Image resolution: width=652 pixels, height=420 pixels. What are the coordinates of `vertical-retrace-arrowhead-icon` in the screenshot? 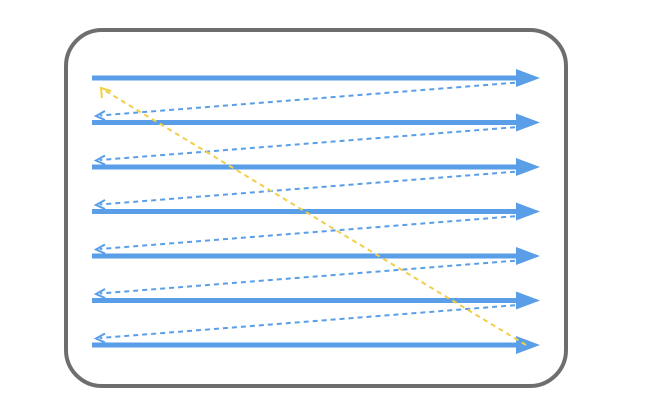 It's located at (105, 92).